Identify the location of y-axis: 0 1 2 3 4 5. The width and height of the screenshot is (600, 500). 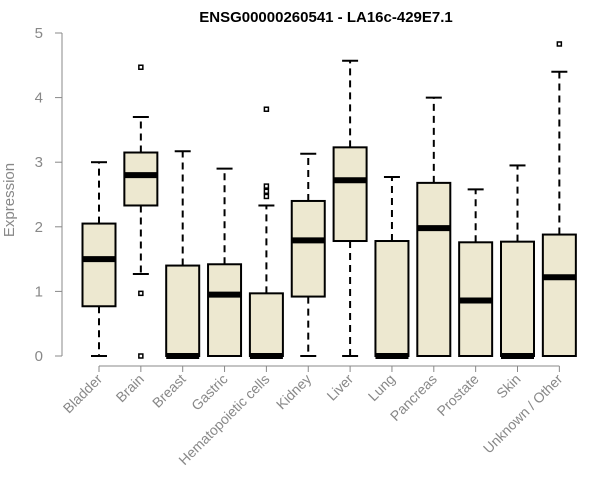
(49, 195).